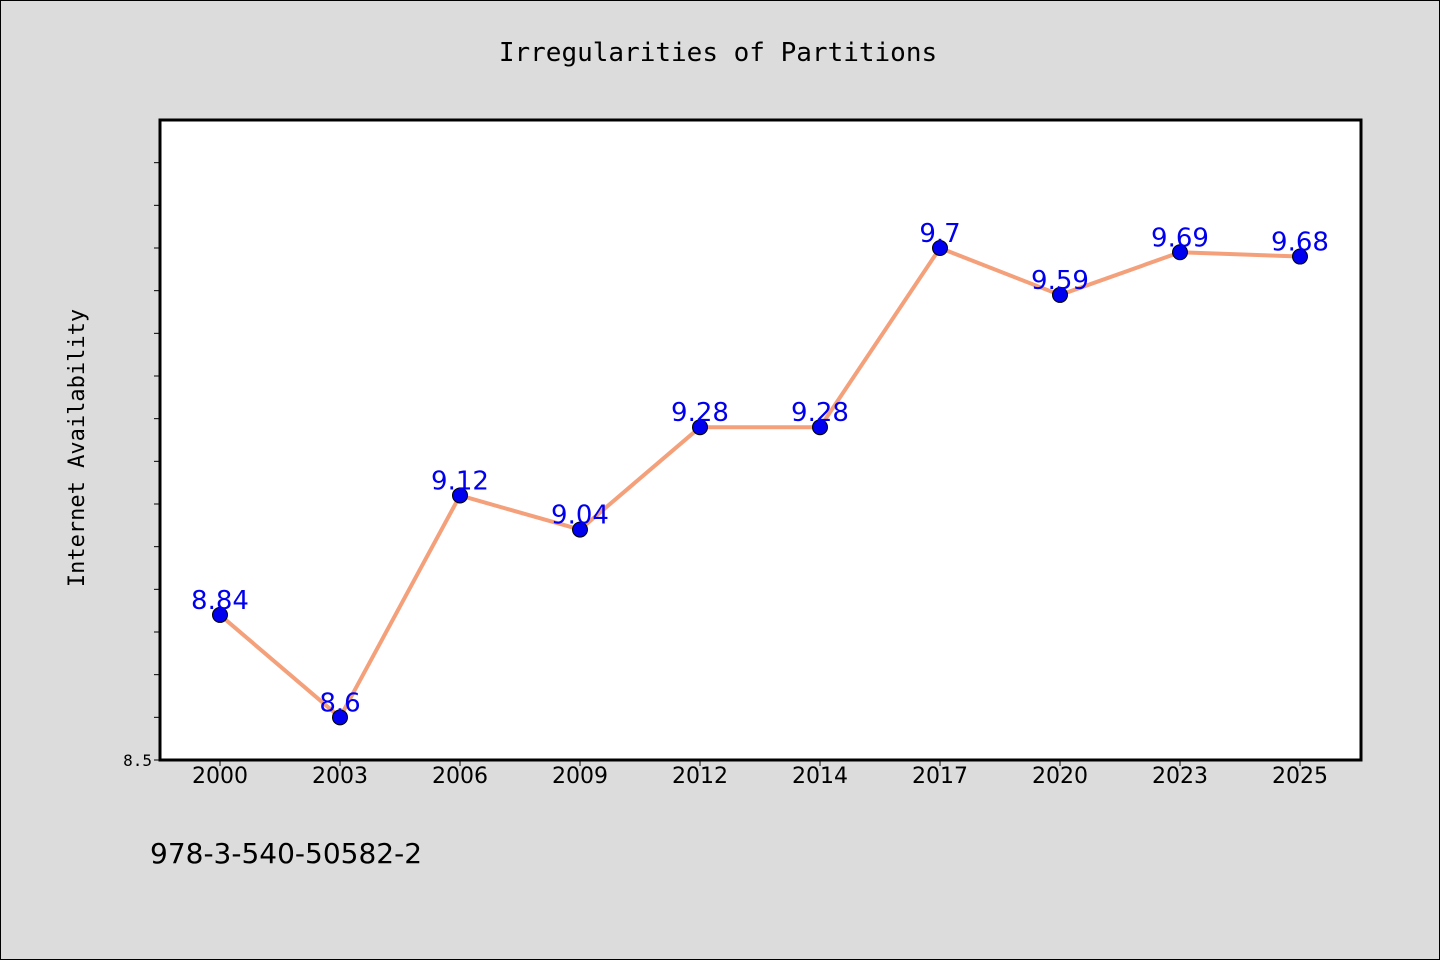 This screenshot has height=960, width=1440. I want to click on chart-title: Irregularities of Partitions, so click(718, 53).